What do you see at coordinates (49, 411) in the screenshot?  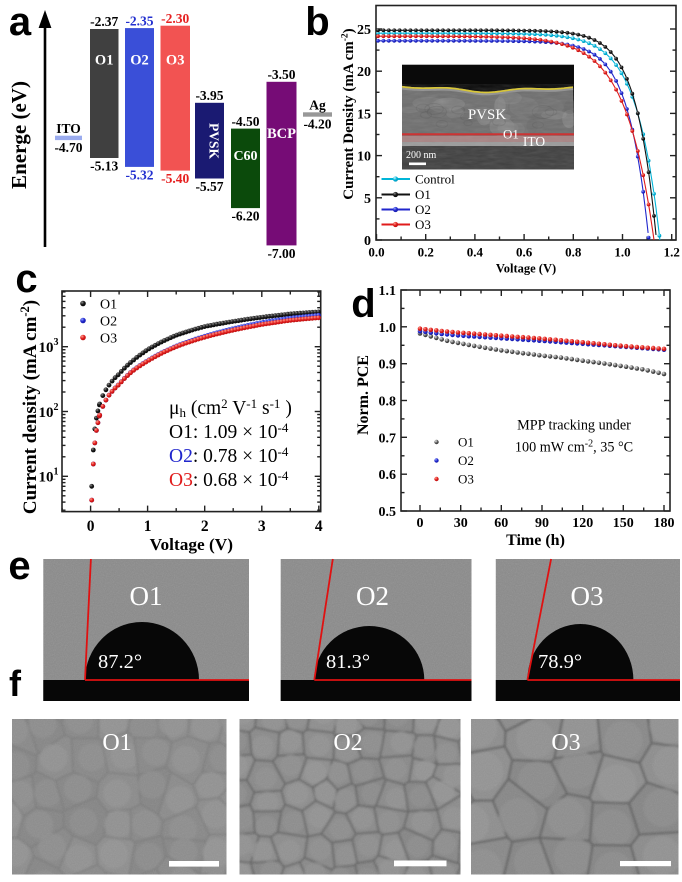 I see `svg-text: 102` at bounding box center [49, 411].